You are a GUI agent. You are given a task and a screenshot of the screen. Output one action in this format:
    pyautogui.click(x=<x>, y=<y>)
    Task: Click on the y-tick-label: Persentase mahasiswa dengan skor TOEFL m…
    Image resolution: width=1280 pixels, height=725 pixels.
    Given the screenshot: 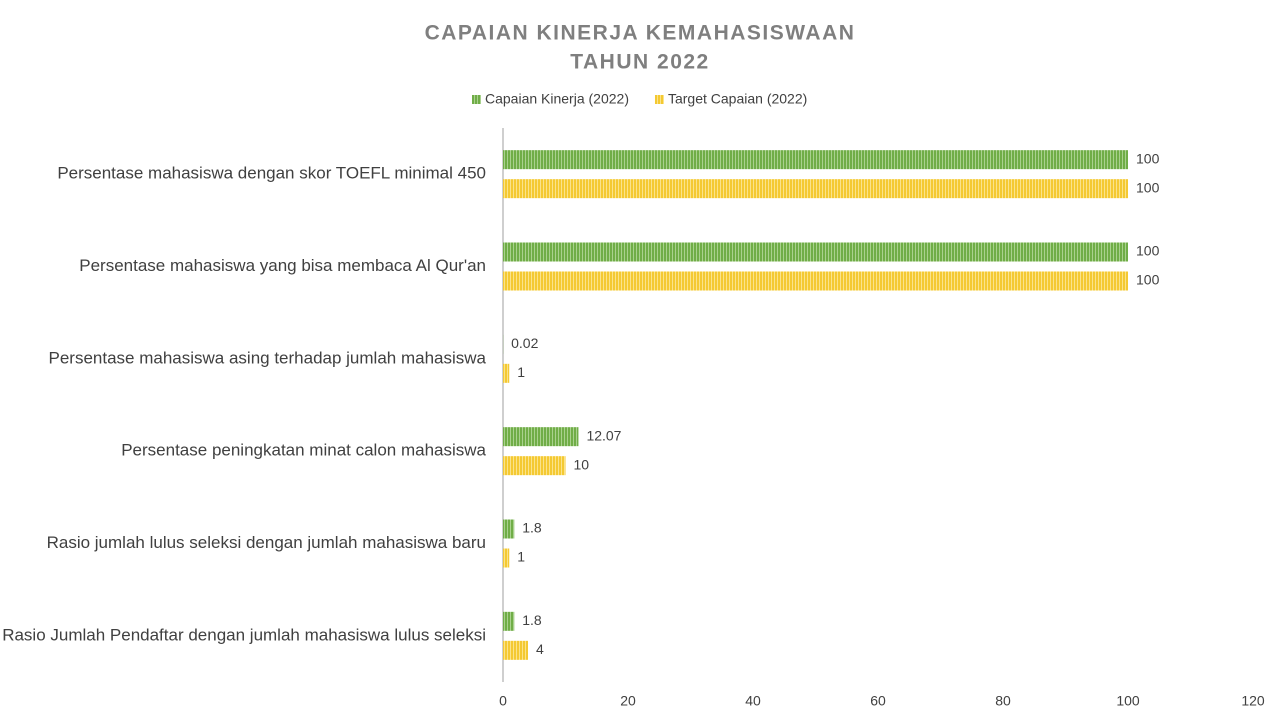 What is the action you would take?
    pyautogui.click(x=271, y=173)
    